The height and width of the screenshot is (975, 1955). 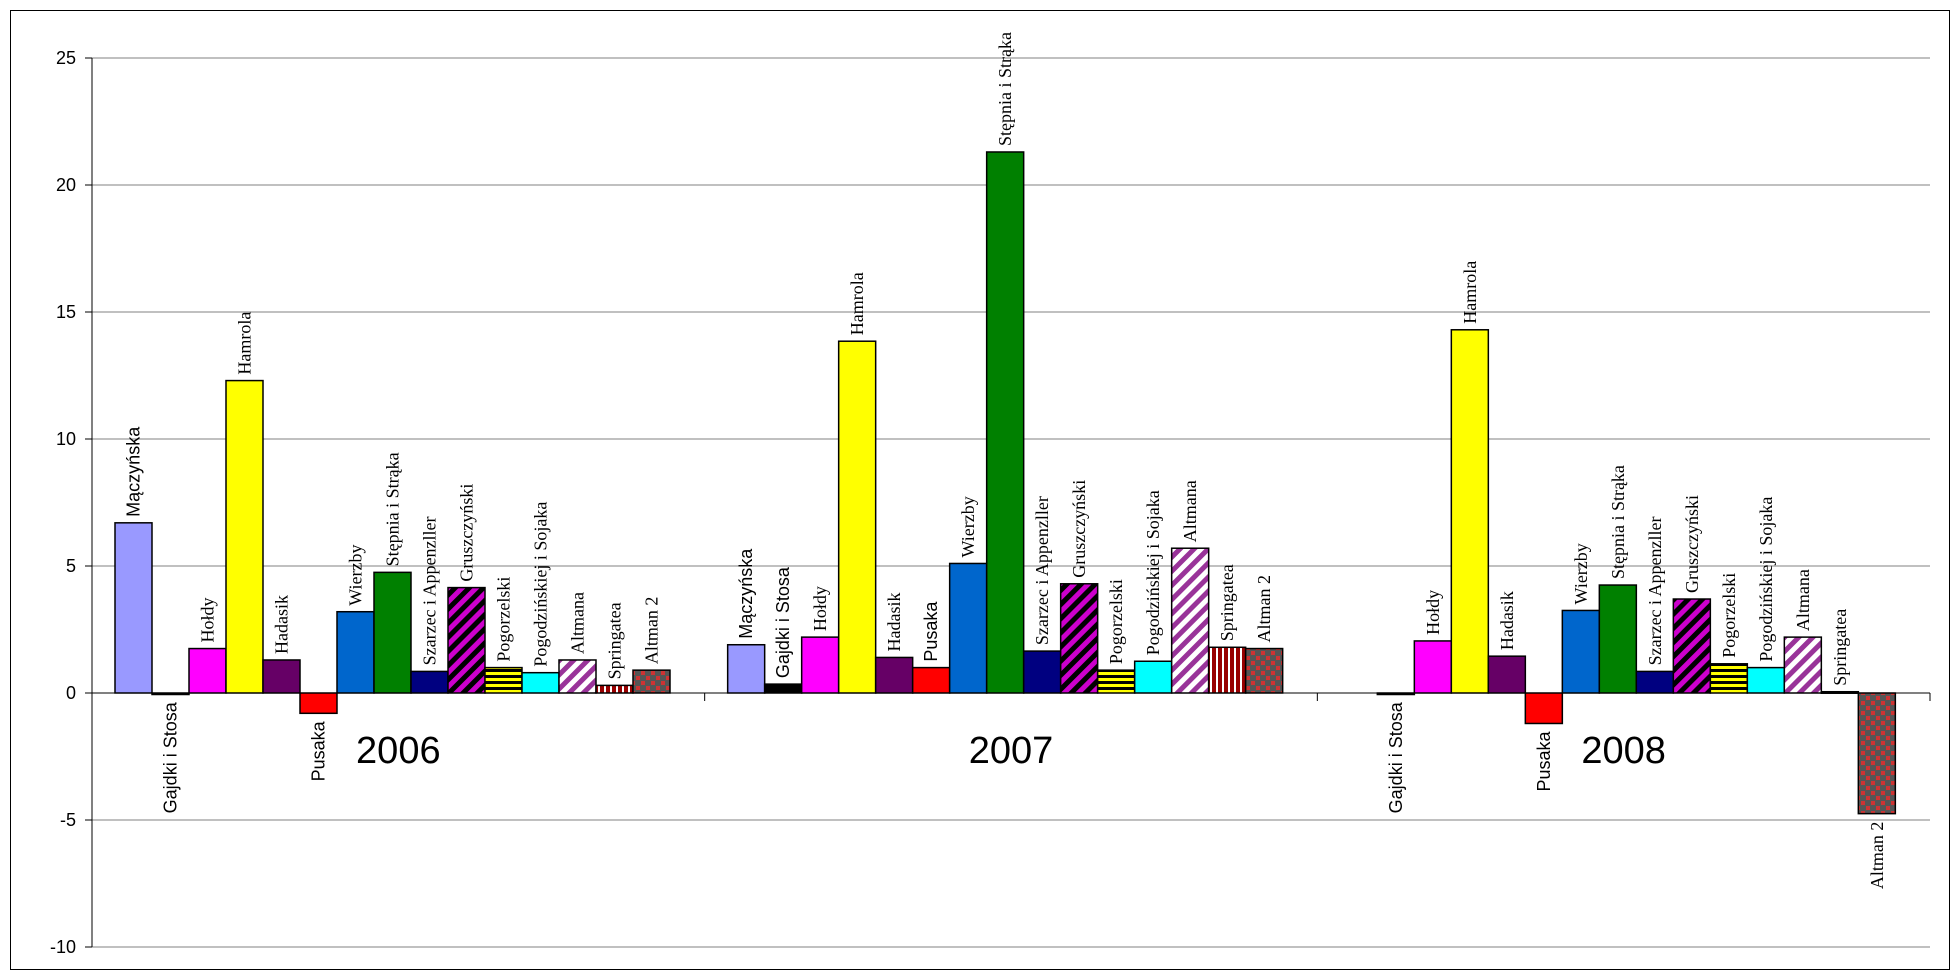 I want to click on y-tick-label: -10, so click(x=63, y=947).